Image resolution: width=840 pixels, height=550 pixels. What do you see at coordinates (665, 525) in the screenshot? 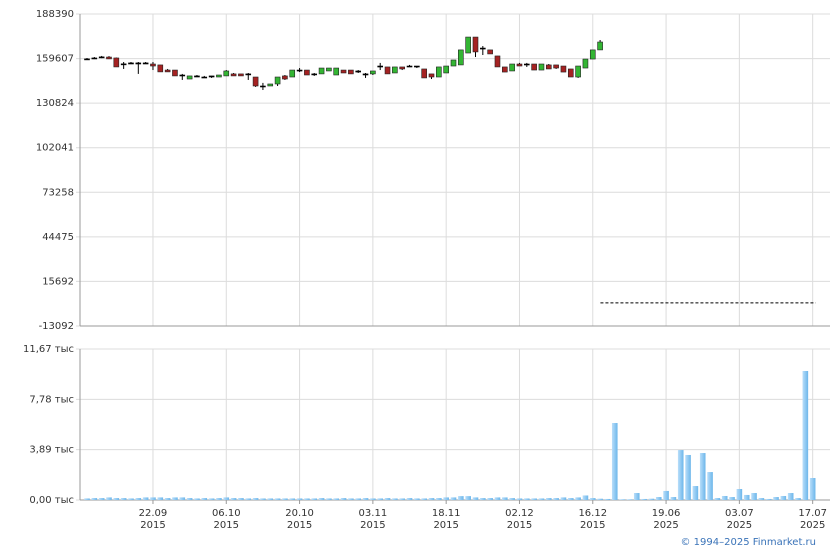
I see `x-tick-label: 2025` at bounding box center [665, 525].